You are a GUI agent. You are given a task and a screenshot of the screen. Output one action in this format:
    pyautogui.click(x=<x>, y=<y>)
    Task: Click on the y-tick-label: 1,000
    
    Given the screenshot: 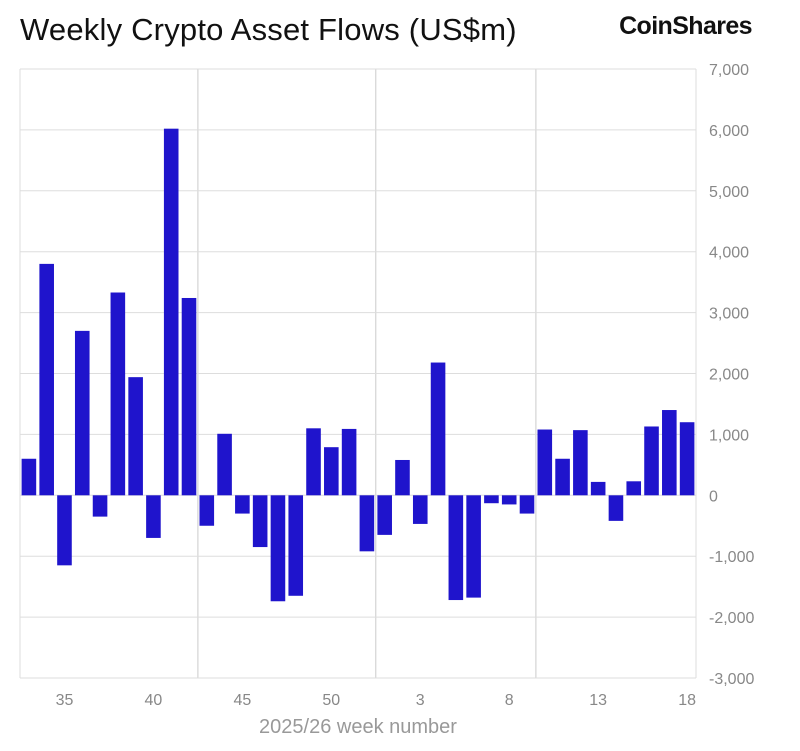 What is the action you would take?
    pyautogui.click(x=729, y=435)
    